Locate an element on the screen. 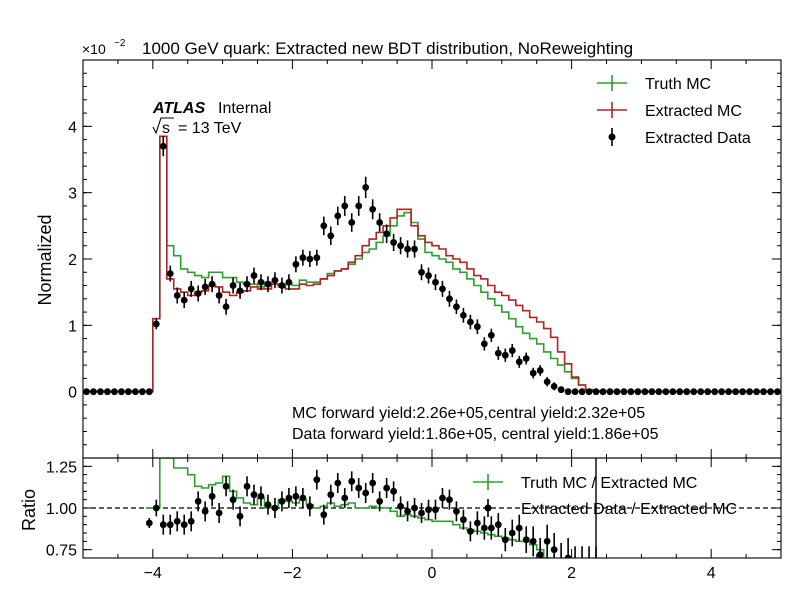 The height and width of the screenshot is (599, 799). legend-truth-ratio-label: Truth MC / Extracted MC is located at coordinates (609, 483).